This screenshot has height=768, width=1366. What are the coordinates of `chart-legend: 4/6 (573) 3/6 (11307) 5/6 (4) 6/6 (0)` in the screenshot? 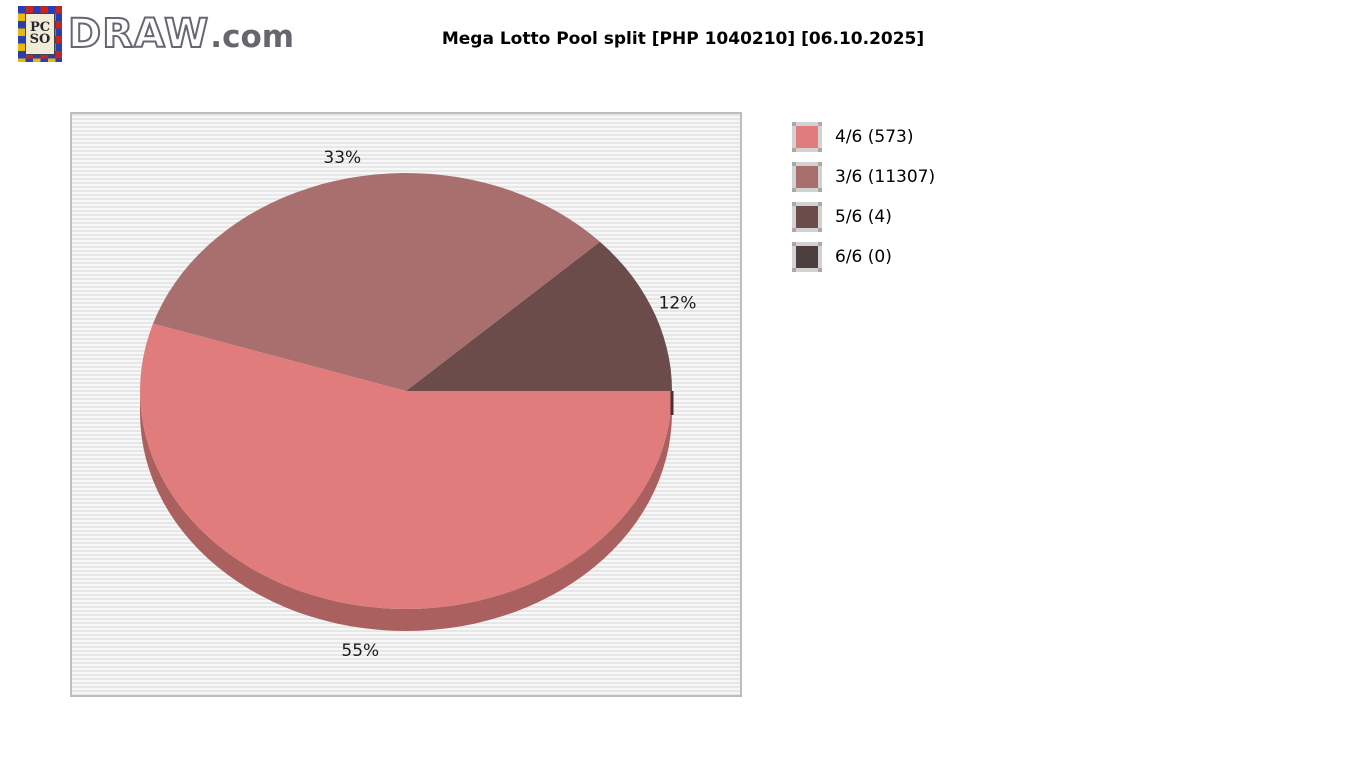 It's located at (863, 202).